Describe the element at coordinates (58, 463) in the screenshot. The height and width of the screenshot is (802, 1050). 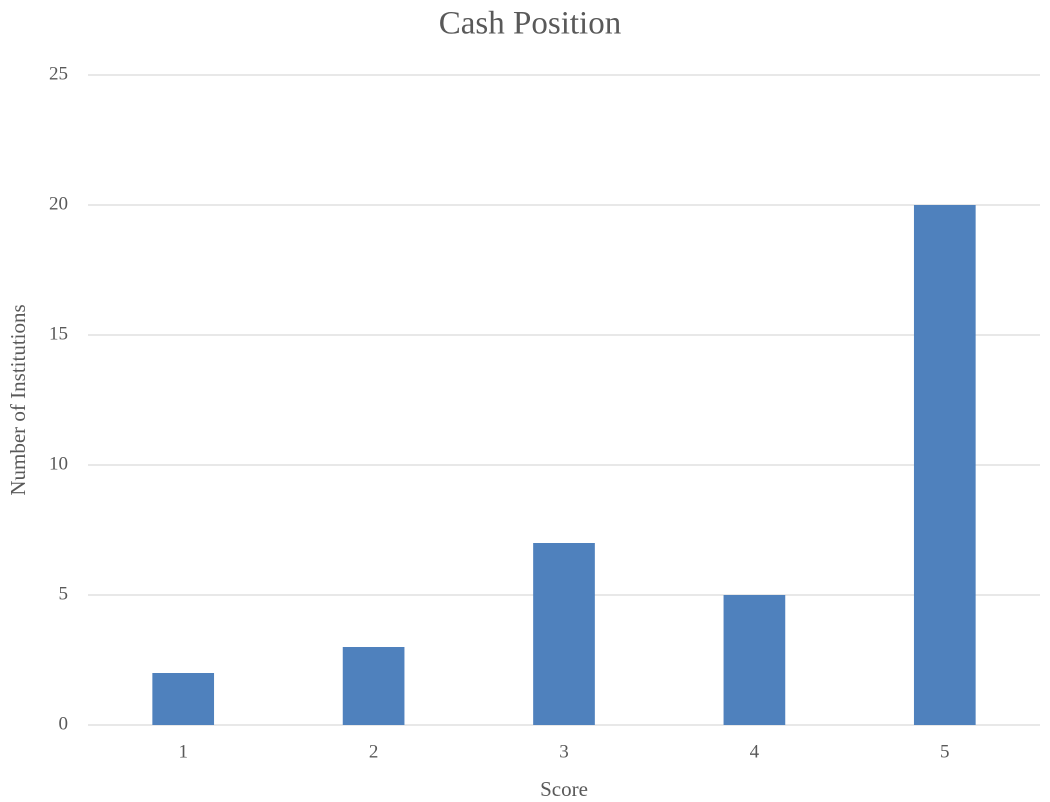
I see `y-tick-label: 10` at that location.